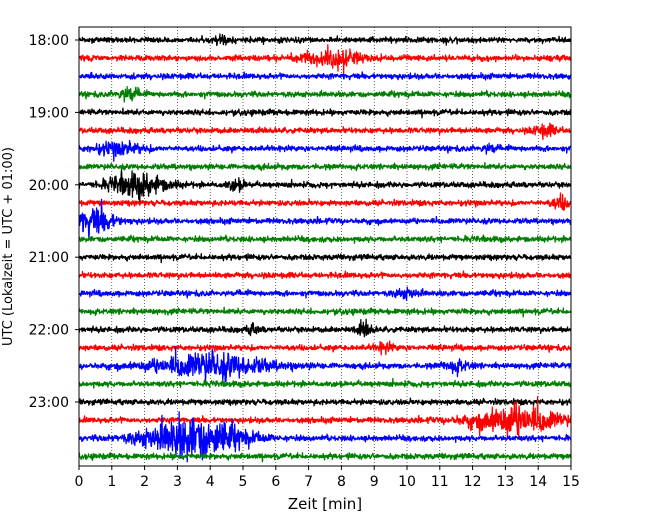  Describe the element at coordinates (275, 482) in the screenshot. I see `x-tick-label: 6` at that location.